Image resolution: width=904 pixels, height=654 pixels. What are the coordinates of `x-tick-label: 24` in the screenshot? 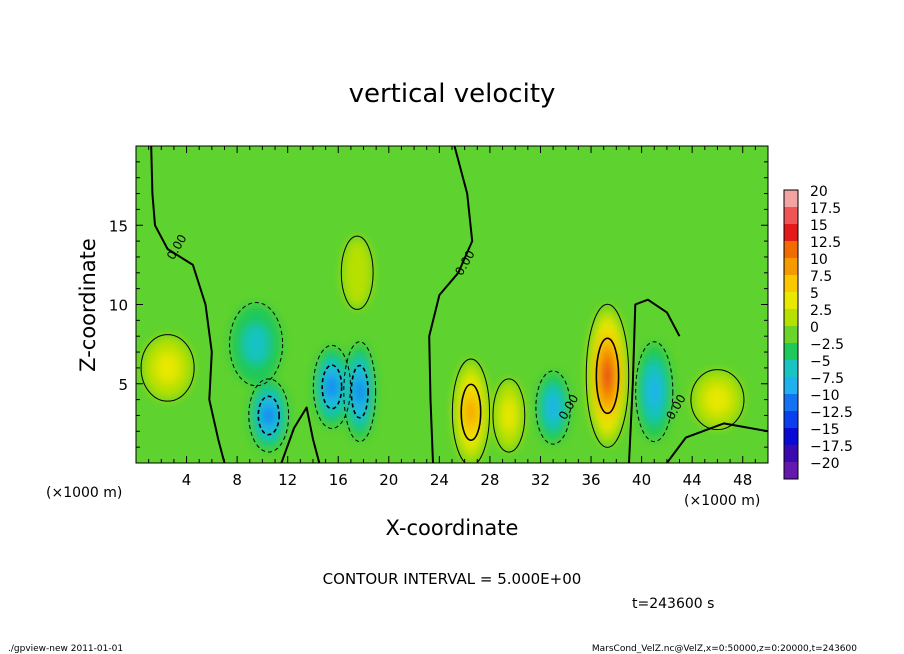 It's located at (439, 480).